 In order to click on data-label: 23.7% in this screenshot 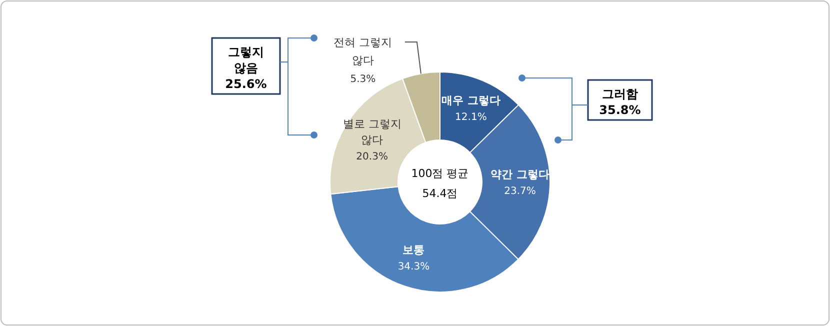, I will do `click(520, 192)`.